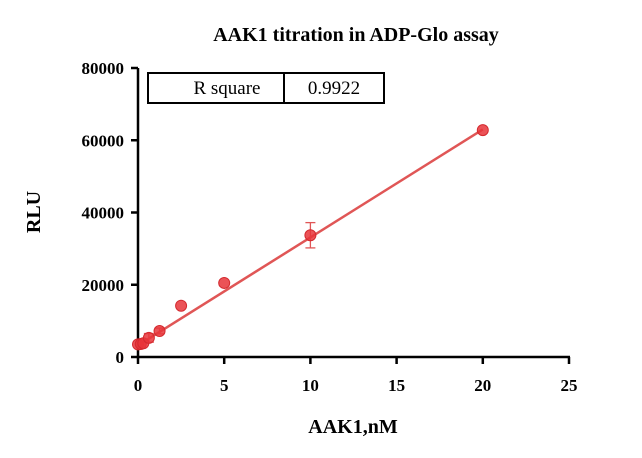 The image size is (642, 458). Describe the element at coordinates (138, 385) in the screenshot. I see `x-tick-label: 0` at that location.